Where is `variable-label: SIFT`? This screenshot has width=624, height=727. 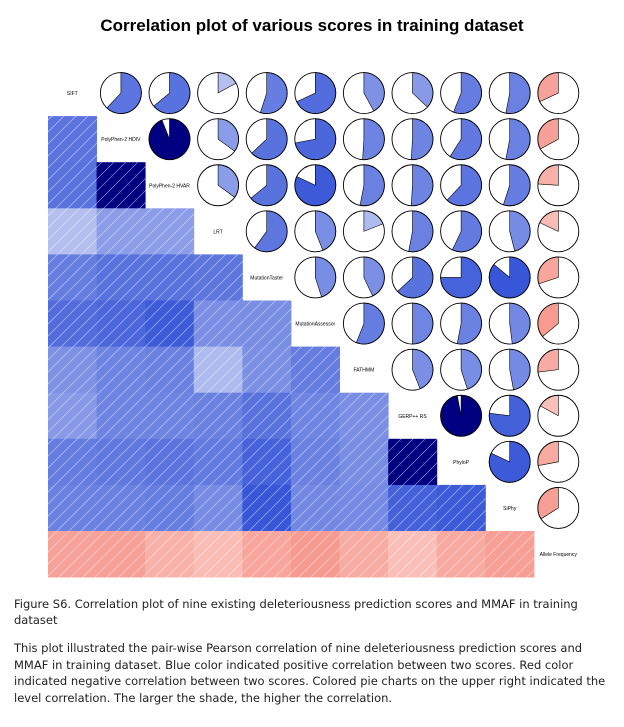 variable-label: SIFT is located at coordinates (72, 94).